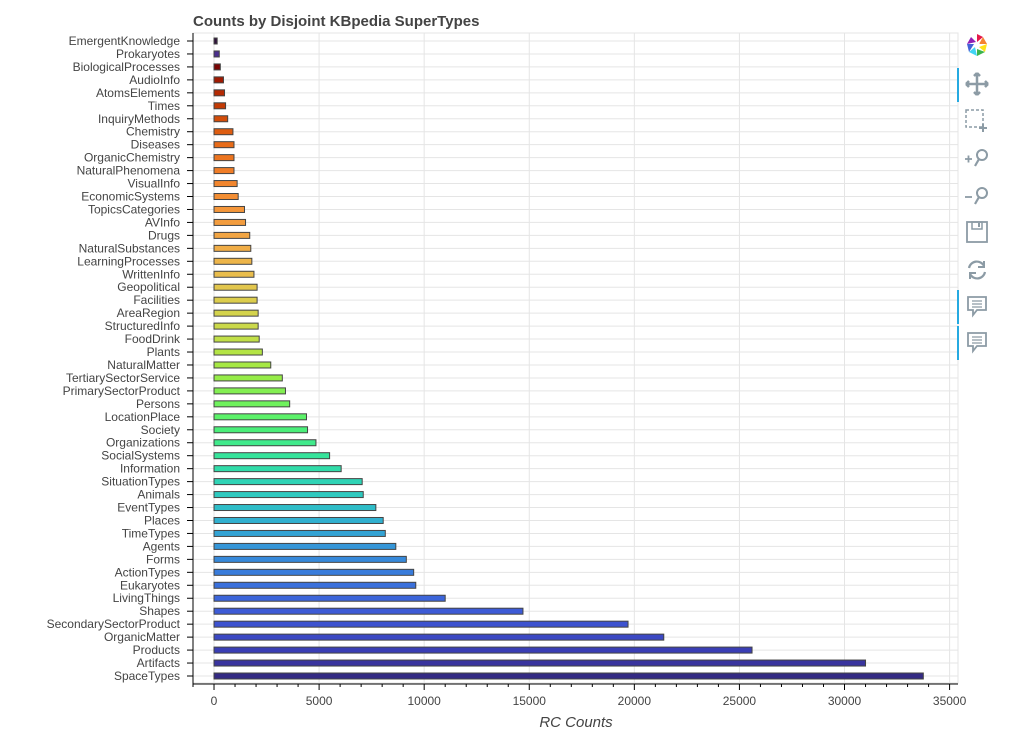 The image size is (1015, 747). I want to click on y-tick-label: SpaceTypes, so click(147, 676).